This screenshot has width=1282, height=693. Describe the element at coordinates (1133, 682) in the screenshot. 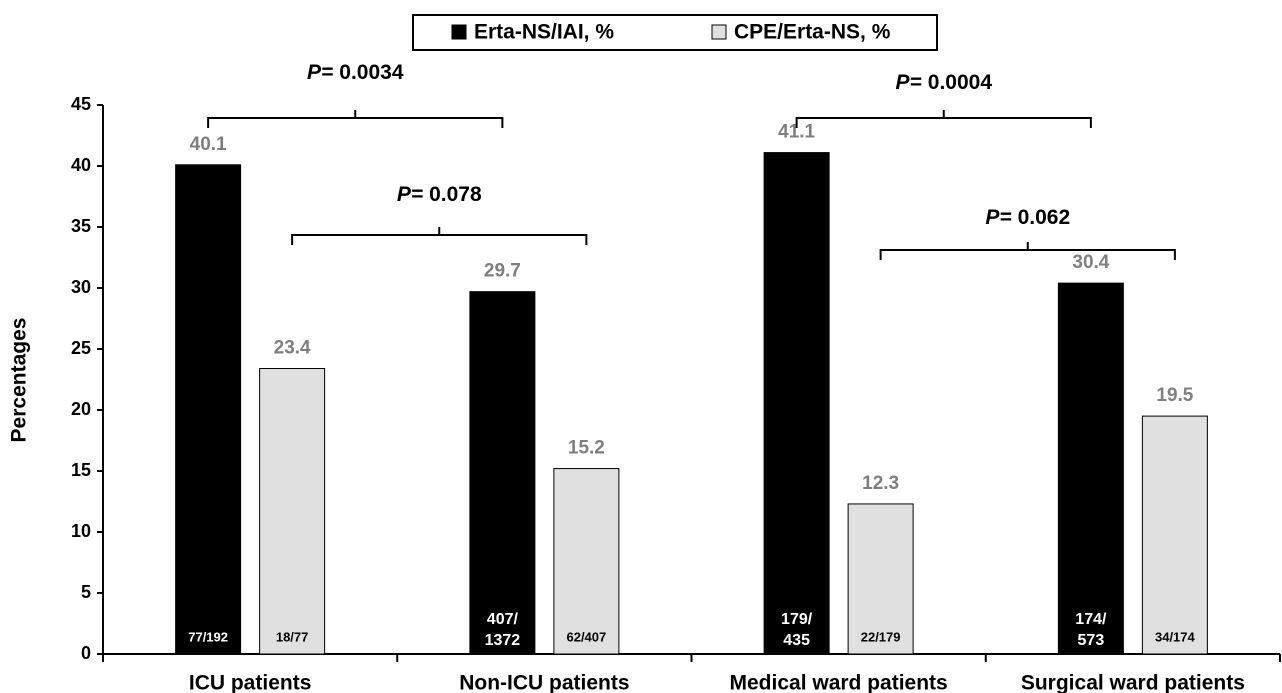

I see `x-tick-label: Surgical ward patients` at that location.